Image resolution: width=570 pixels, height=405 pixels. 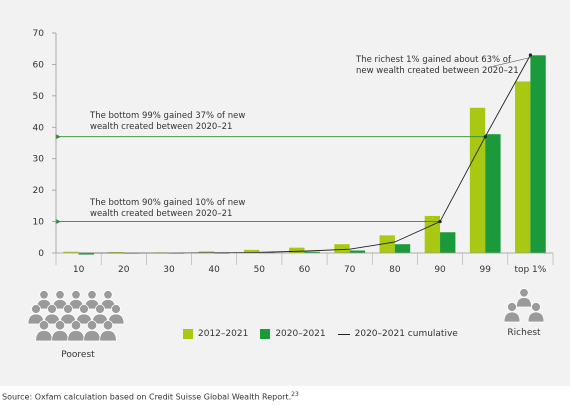 What do you see at coordinates (76, 336) in the screenshot?
I see `poorest-person-front-2-body` at bounding box center [76, 336].